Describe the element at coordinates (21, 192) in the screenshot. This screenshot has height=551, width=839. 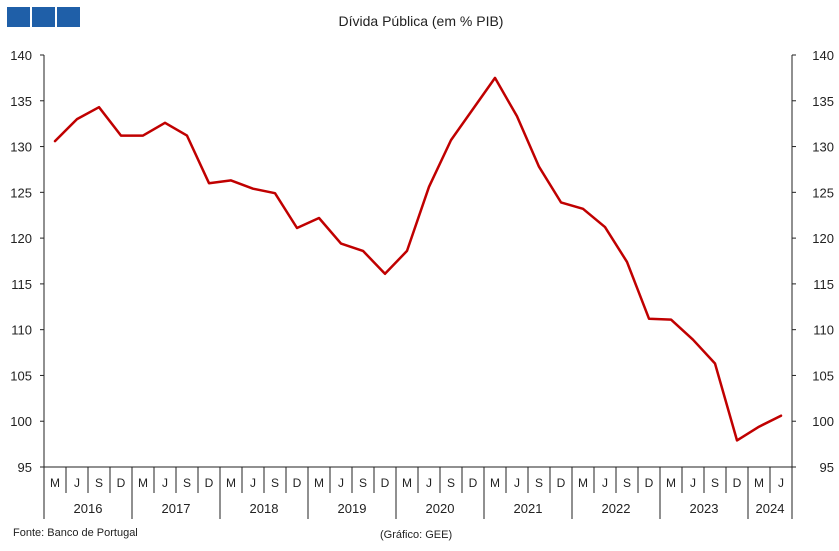
I see `y-tick-label: 125` at that location.